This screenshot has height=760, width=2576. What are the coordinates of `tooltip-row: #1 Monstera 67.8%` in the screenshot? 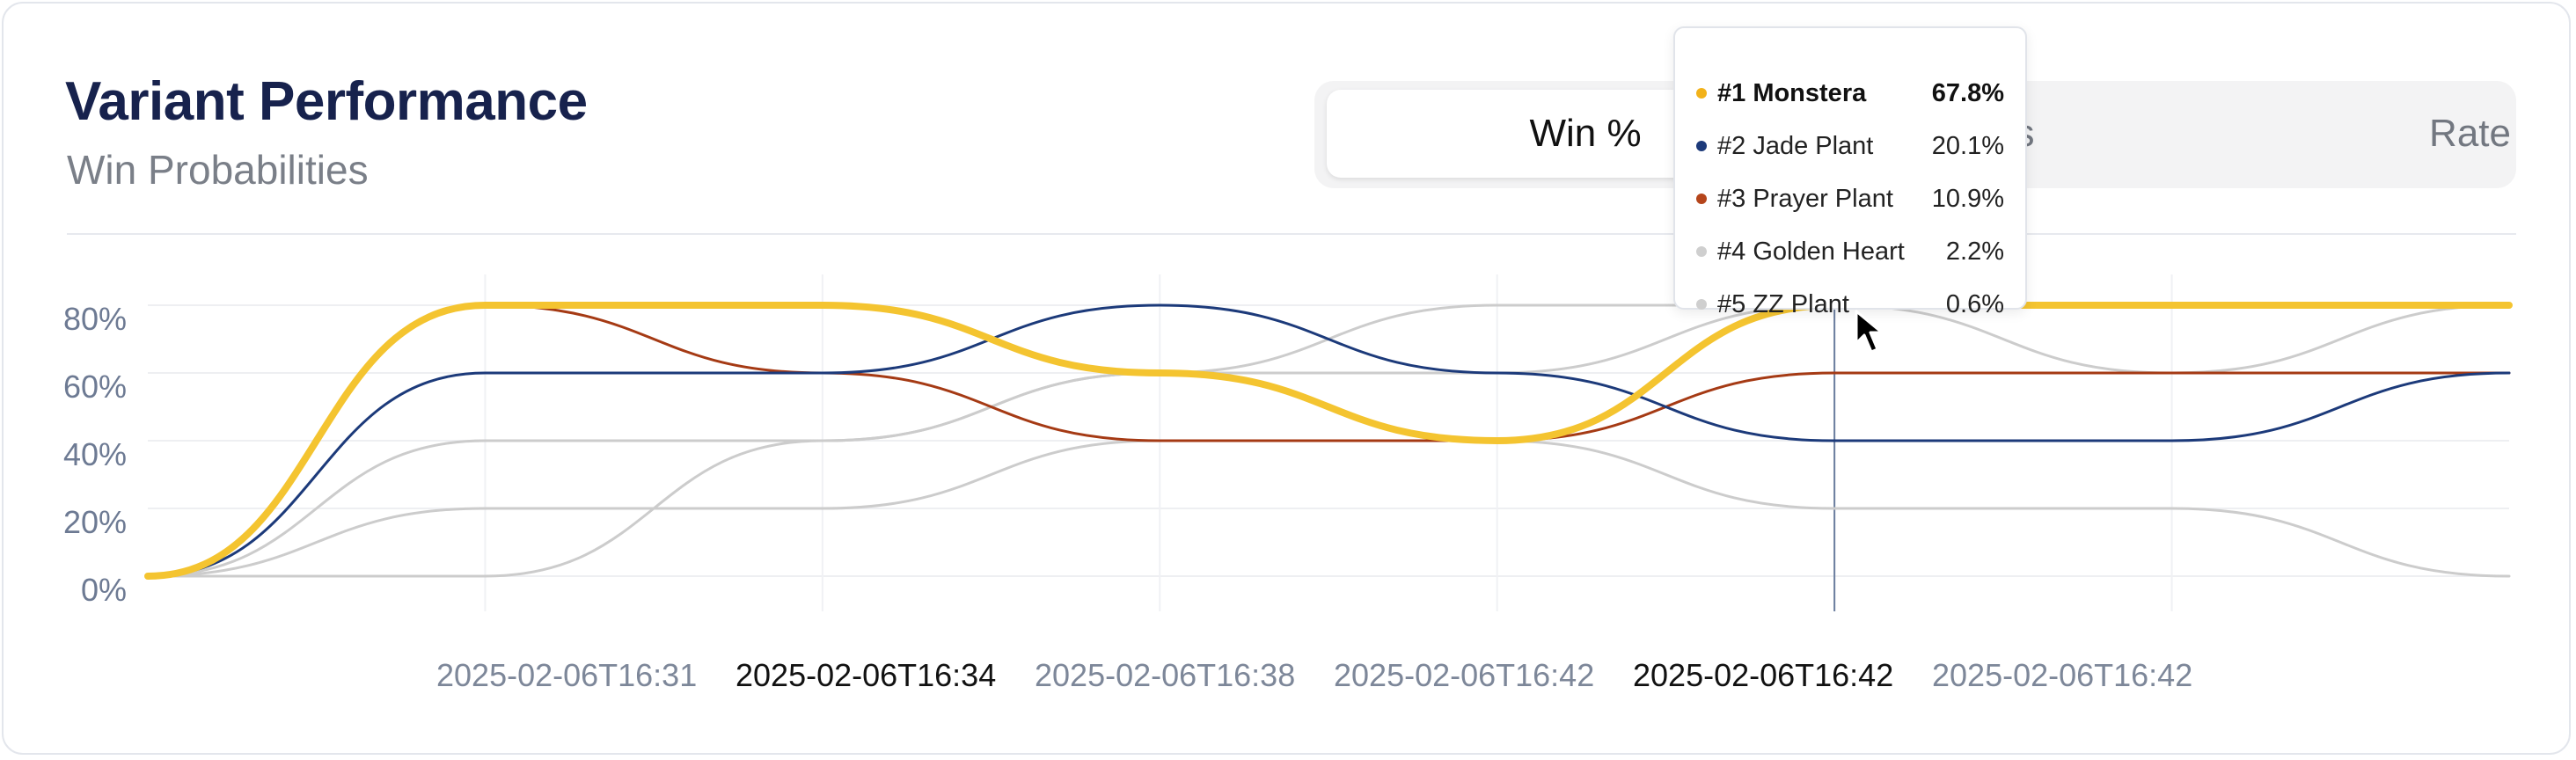 It's located at (1851, 93).